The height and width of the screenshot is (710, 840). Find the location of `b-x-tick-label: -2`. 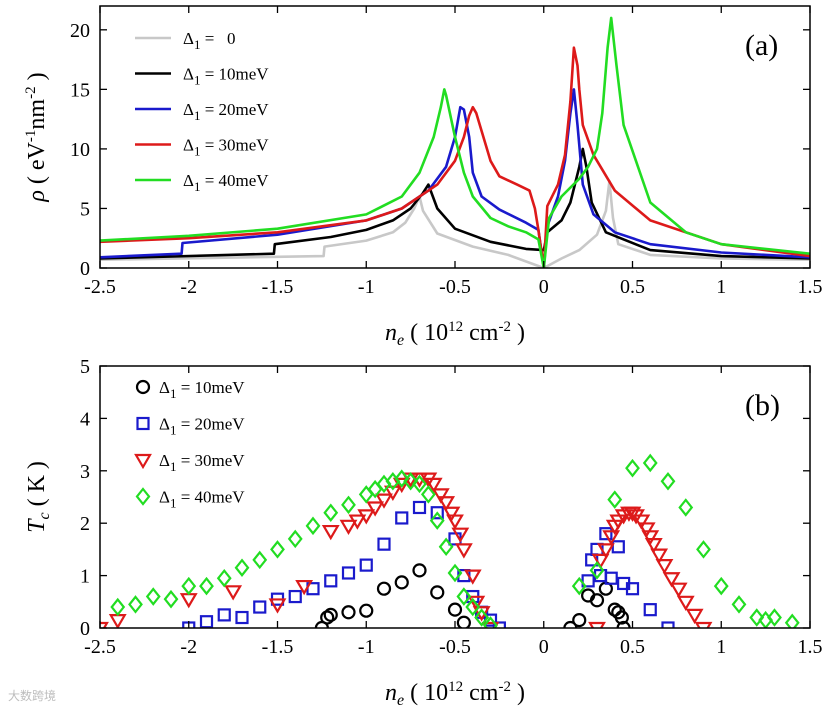

b-x-tick-label: -2 is located at coordinates (188, 647).